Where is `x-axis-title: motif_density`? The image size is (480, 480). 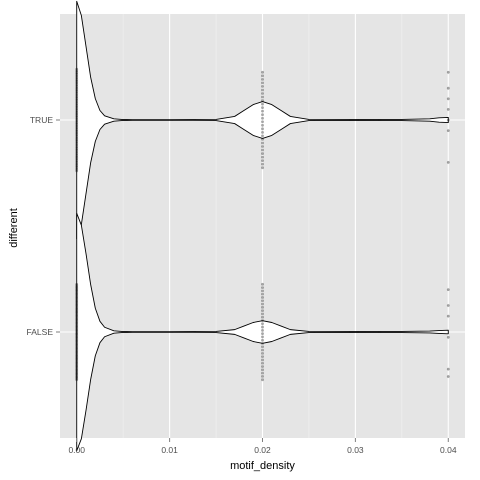 x-axis-title: motif_density is located at coordinates (262, 466).